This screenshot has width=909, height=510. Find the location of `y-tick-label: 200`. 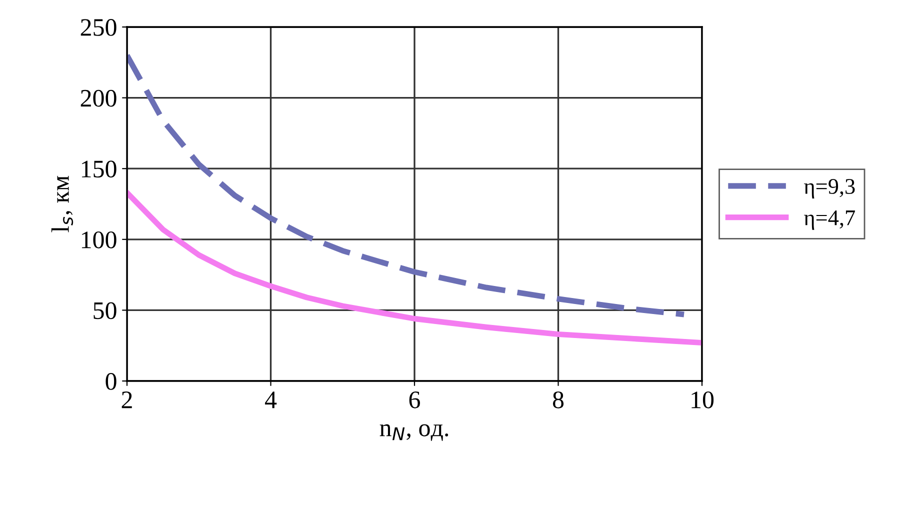

y-tick-label: 200 is located at coordinates (98, 98).